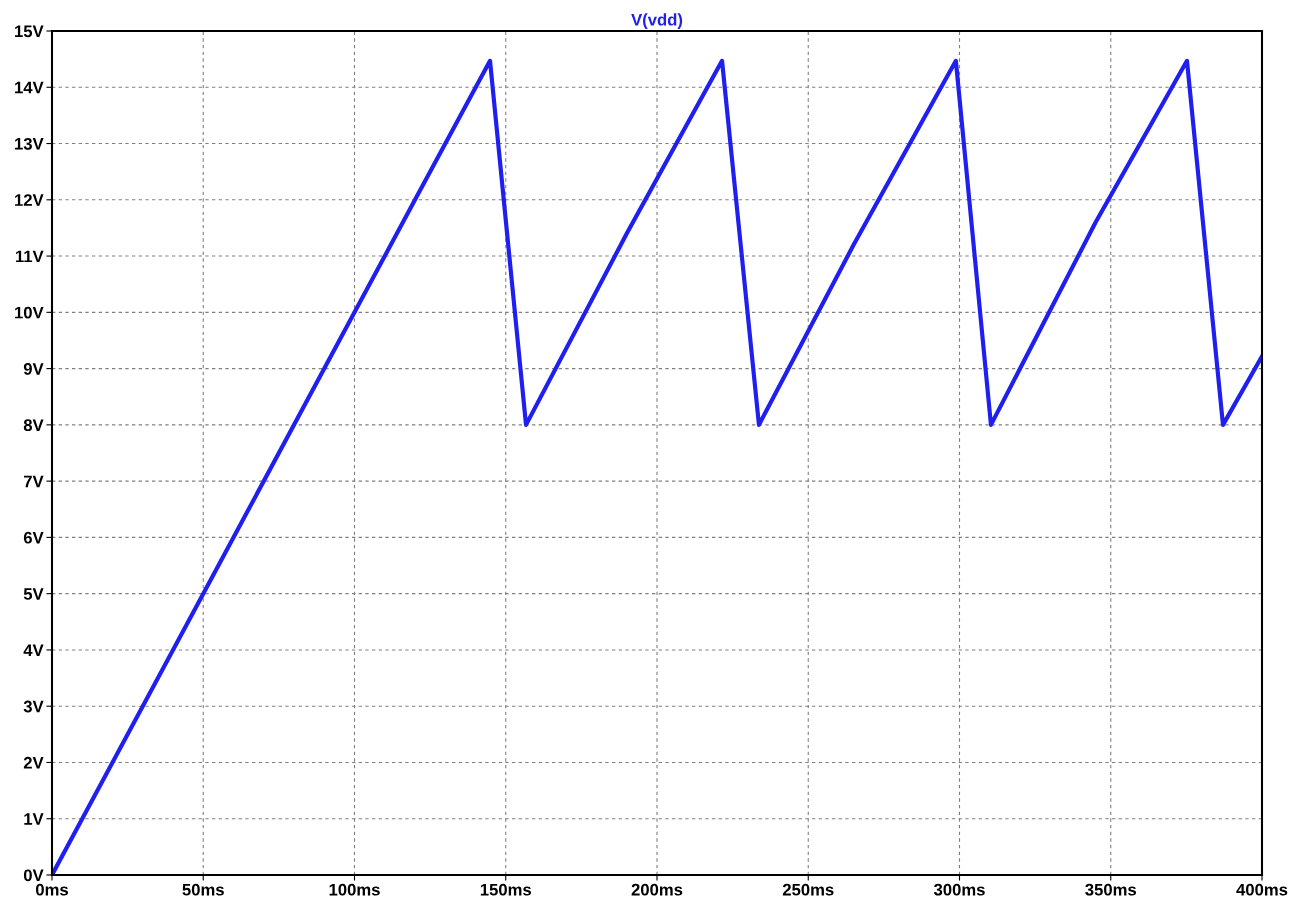 The width and height of the screenshot is (1307, 914). Describe the element at coordinates (33, 762) in the screenshot. I see `y-tick-label: 2V` at that location.